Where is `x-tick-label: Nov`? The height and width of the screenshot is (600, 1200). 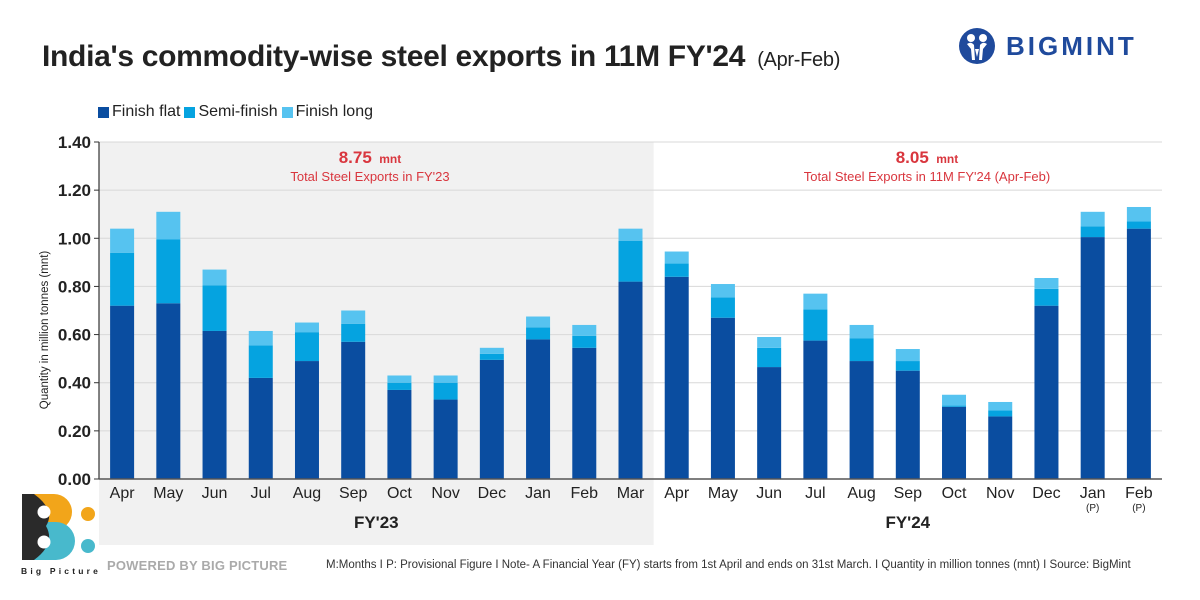 x-tick-label: Nov is located at coordinates (1000, 493).